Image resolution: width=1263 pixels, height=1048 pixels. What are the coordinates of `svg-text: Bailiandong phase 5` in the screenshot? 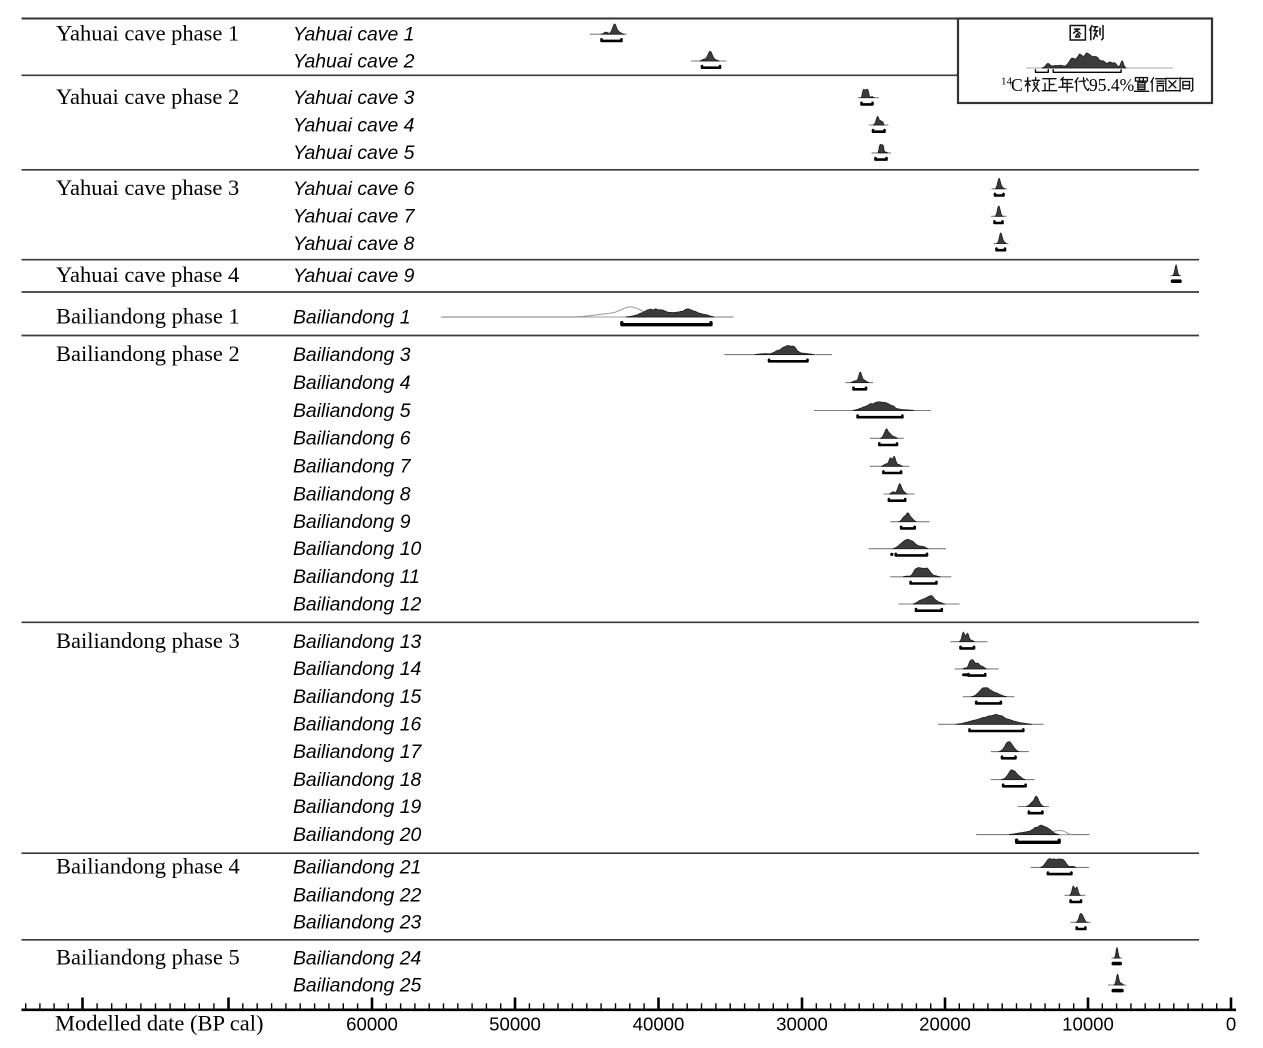 It's located at (148, 956).